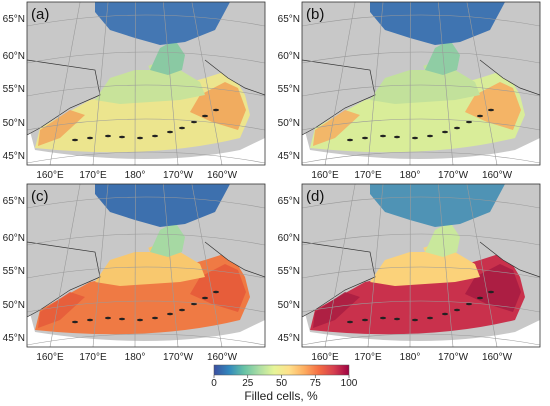 The image size is (550, 406). Describe the element at coordinates (162, 23) in the screenshot. I see `ocean-field-north` at that location.